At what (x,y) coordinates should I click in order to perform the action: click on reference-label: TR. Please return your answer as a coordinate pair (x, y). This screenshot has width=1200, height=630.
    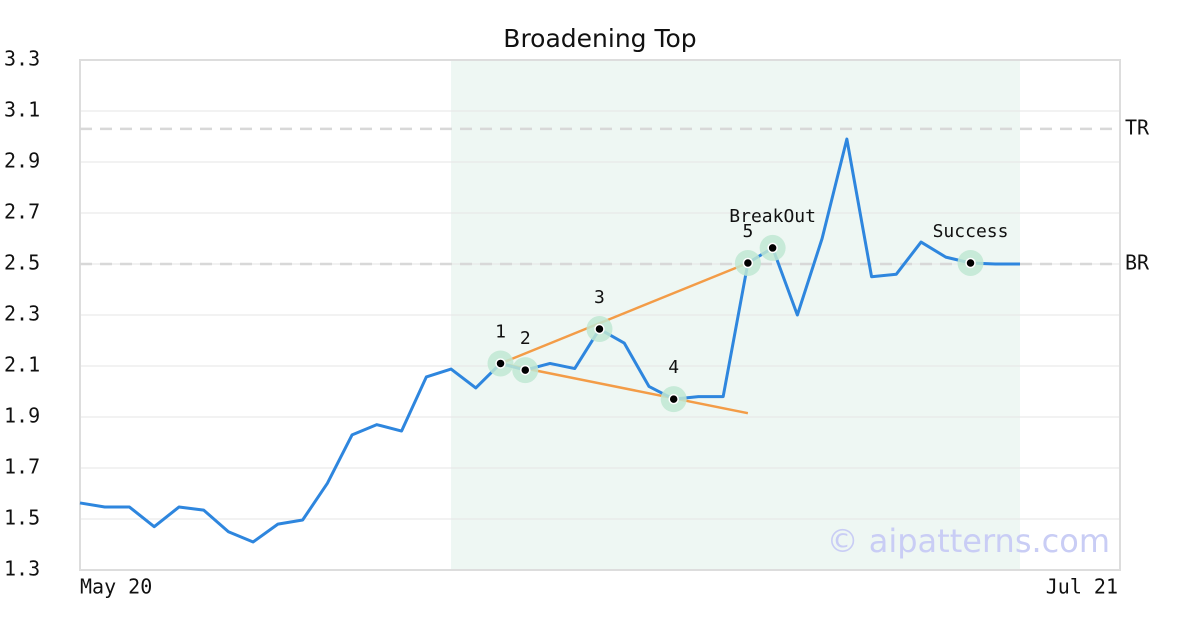
    Looking at the image, I should click on (1137, 127).